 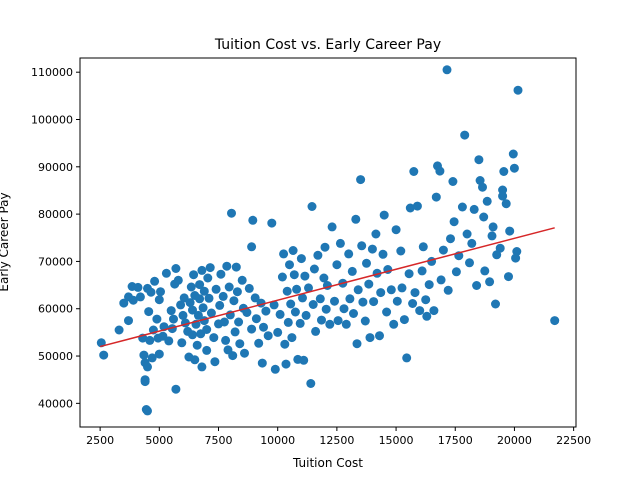 What do you see at coordinates (327, 45) in the screenshot?
I see `chart-title: Tuition Cost vs. Early Career Pay` at bounding box center [327, 45].